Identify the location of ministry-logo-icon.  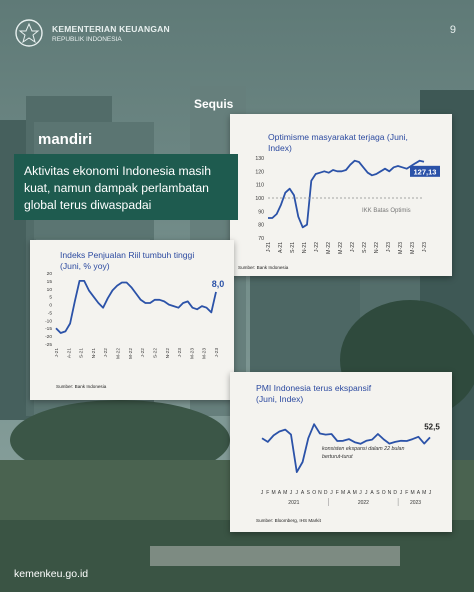
(29, 33).